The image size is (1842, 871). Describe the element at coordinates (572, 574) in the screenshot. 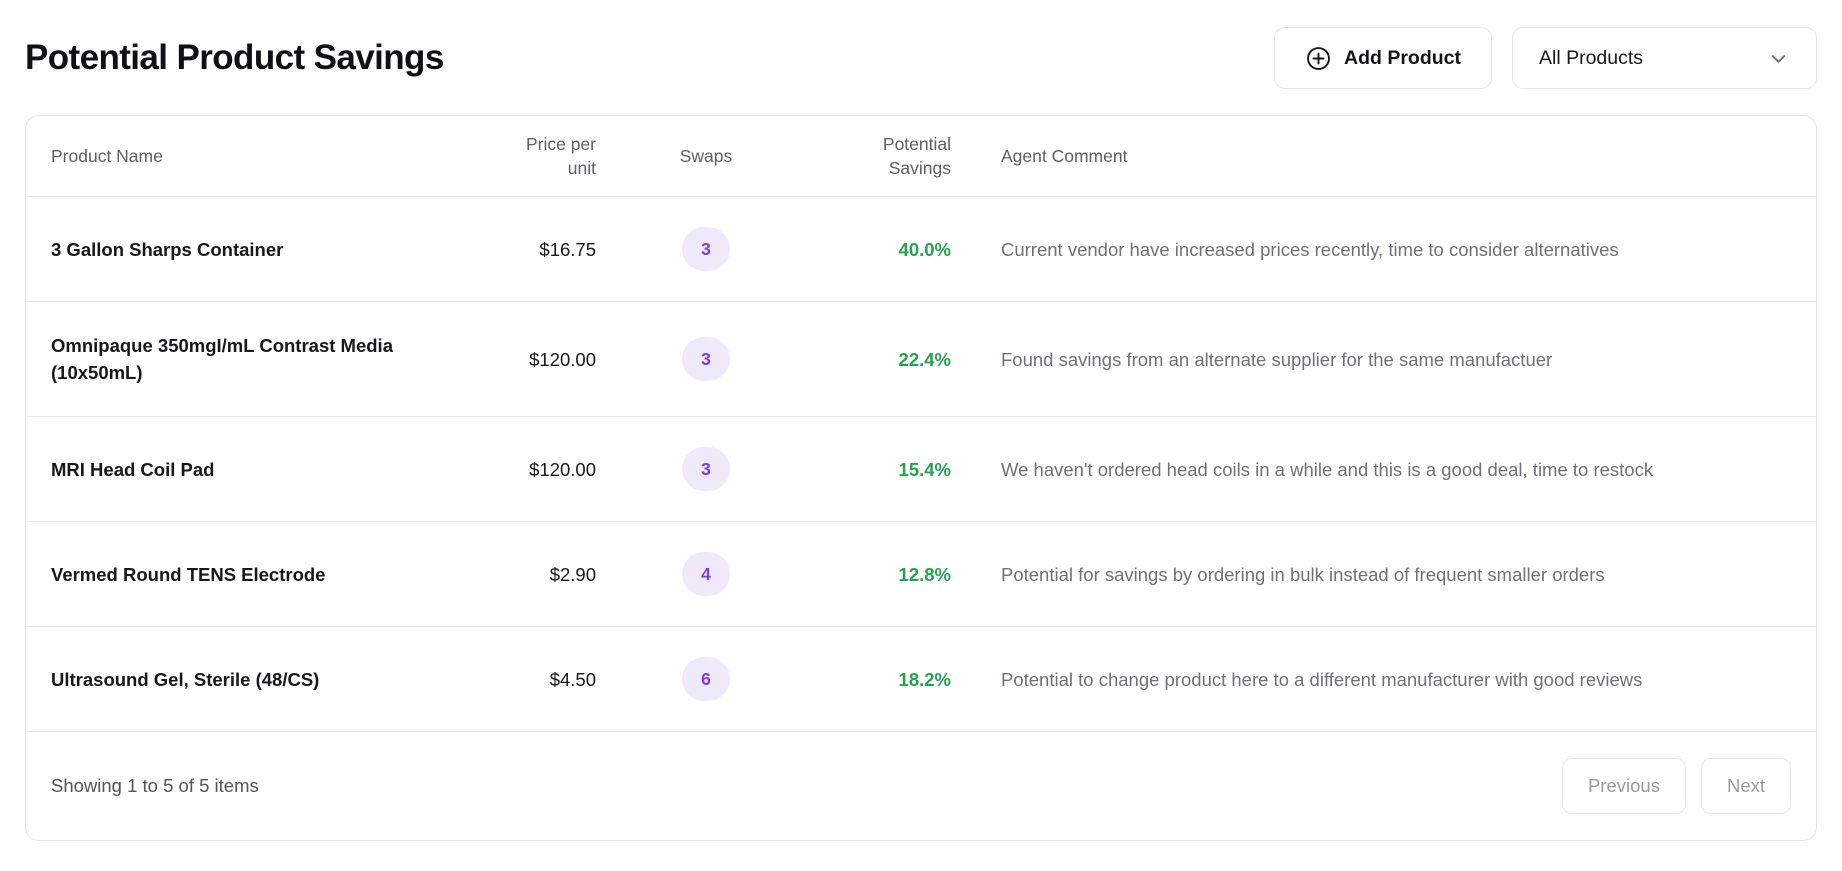

I see `price-per-unit: $2.90` at that location.